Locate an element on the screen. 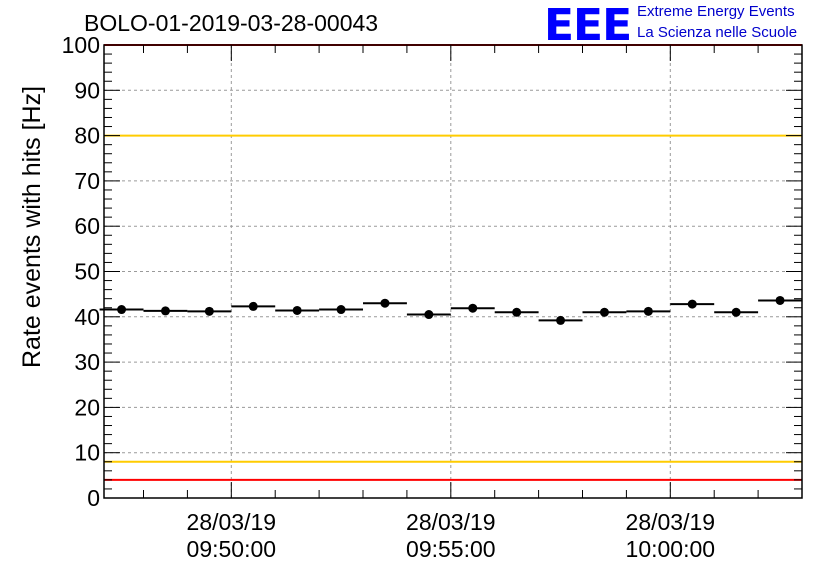 The width and height of the screenshot is (836, 572). y-tick-label: 90 is located at coordinates (87, 90).